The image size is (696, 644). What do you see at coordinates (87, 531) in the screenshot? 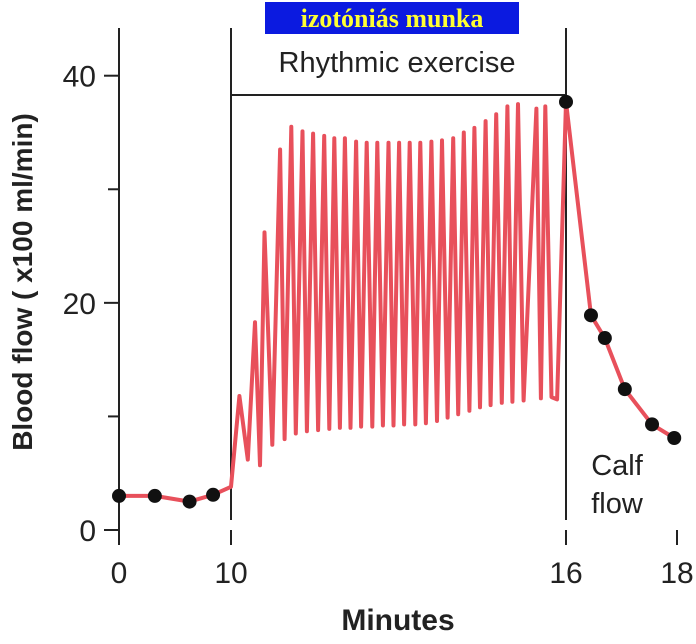
I see `y-tick-label: 0` at bounding box center [87, 531].